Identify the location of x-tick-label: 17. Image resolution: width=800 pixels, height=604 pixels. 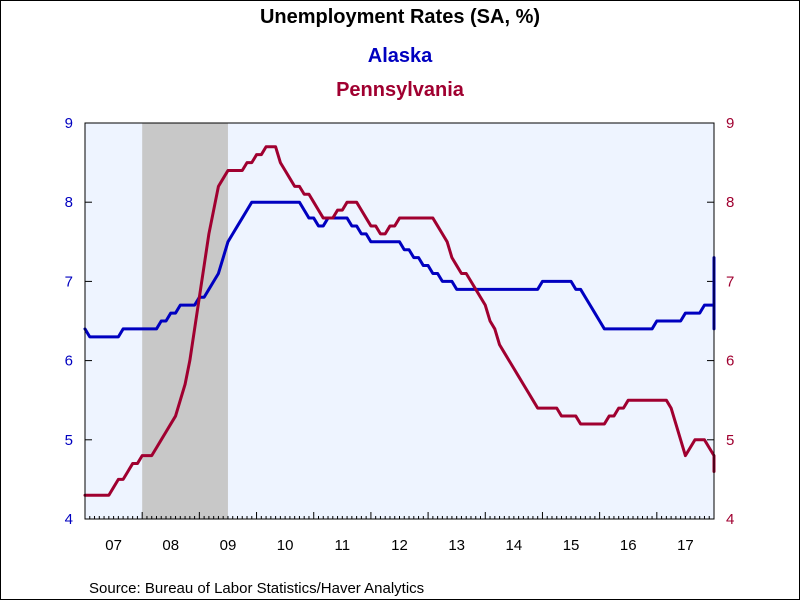
(685, 545).